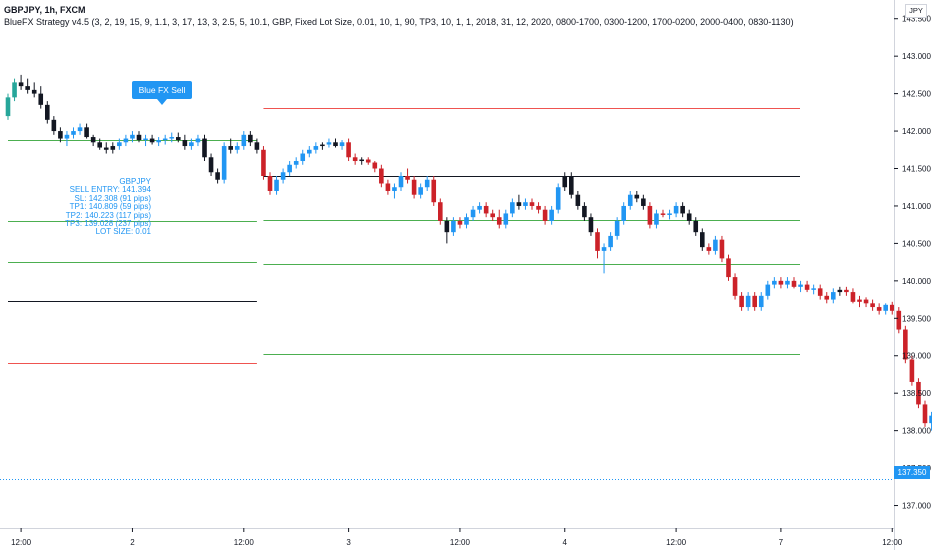  Describe the element at coordinates (460, 542) in the screenshot. I see `x-tick-label-4: 12:00` at that location.